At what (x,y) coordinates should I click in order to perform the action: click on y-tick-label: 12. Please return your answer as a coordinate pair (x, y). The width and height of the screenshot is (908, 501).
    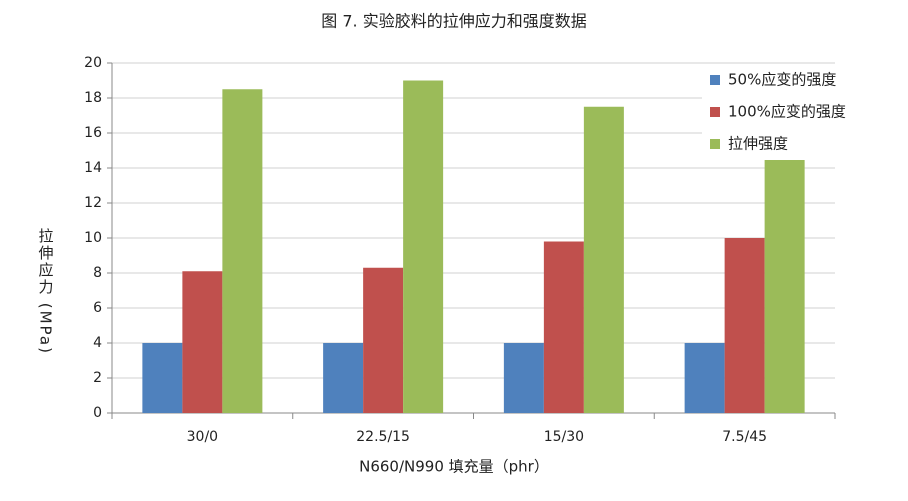
    Looking at the image, I should click on (93, 203).